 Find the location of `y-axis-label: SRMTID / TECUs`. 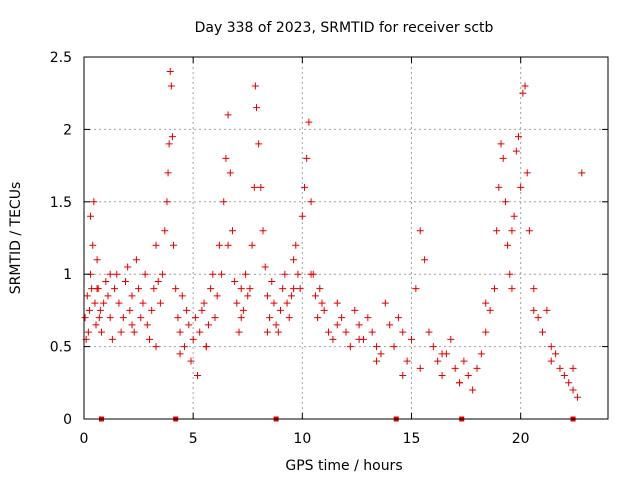

y-axis-label: SRMTID / TECUs is located at coordinates (16, 238).